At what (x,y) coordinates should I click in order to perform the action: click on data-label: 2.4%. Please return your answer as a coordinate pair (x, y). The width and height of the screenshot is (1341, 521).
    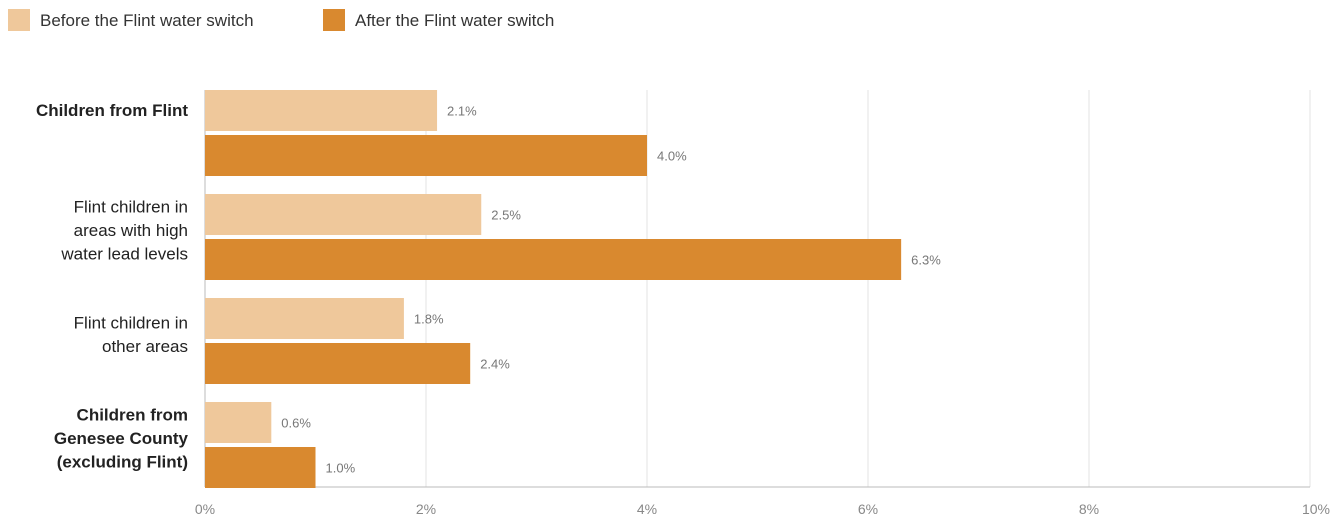
    Looking at the image, I should click on (495, 364).